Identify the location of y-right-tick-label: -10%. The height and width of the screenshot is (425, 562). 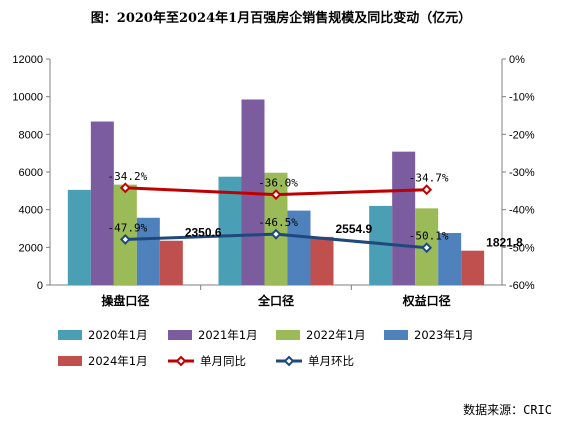
(522, 98).